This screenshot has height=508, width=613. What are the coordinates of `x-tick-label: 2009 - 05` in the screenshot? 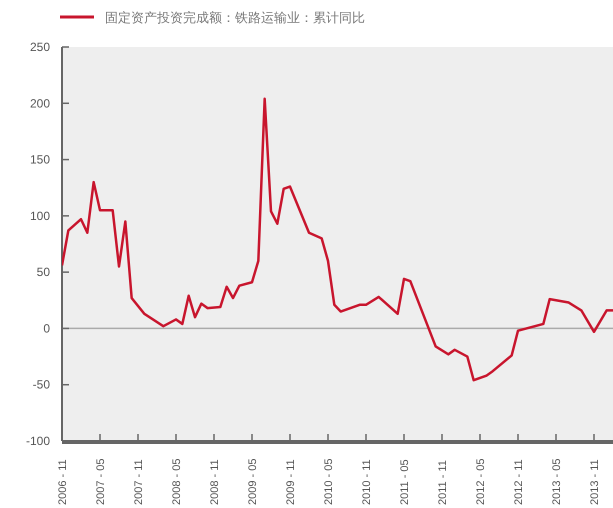 It's located at (253, 481).